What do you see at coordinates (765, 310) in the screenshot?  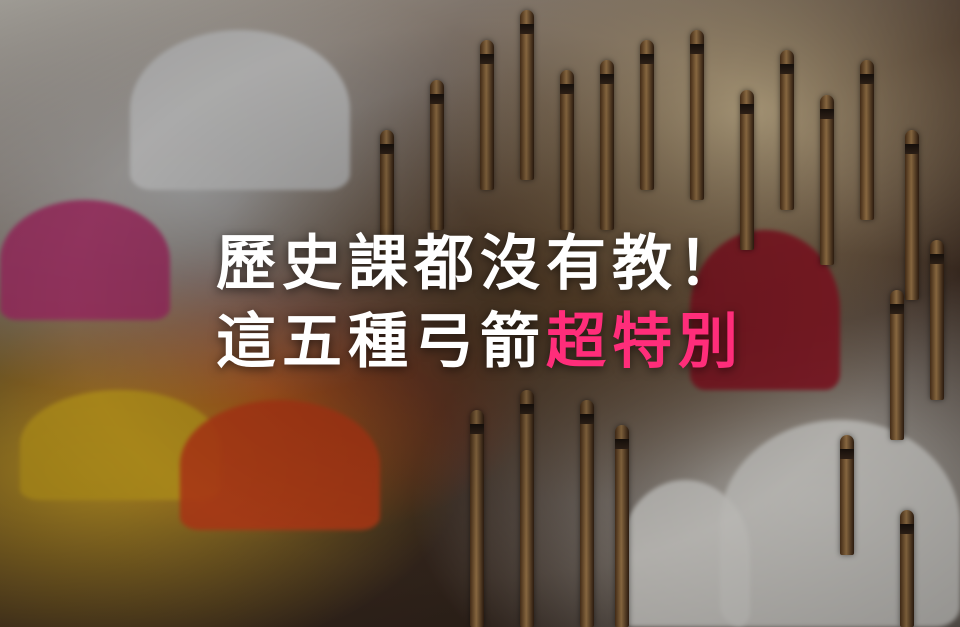 I see `red-fletching` at bounding box center [765, 310].